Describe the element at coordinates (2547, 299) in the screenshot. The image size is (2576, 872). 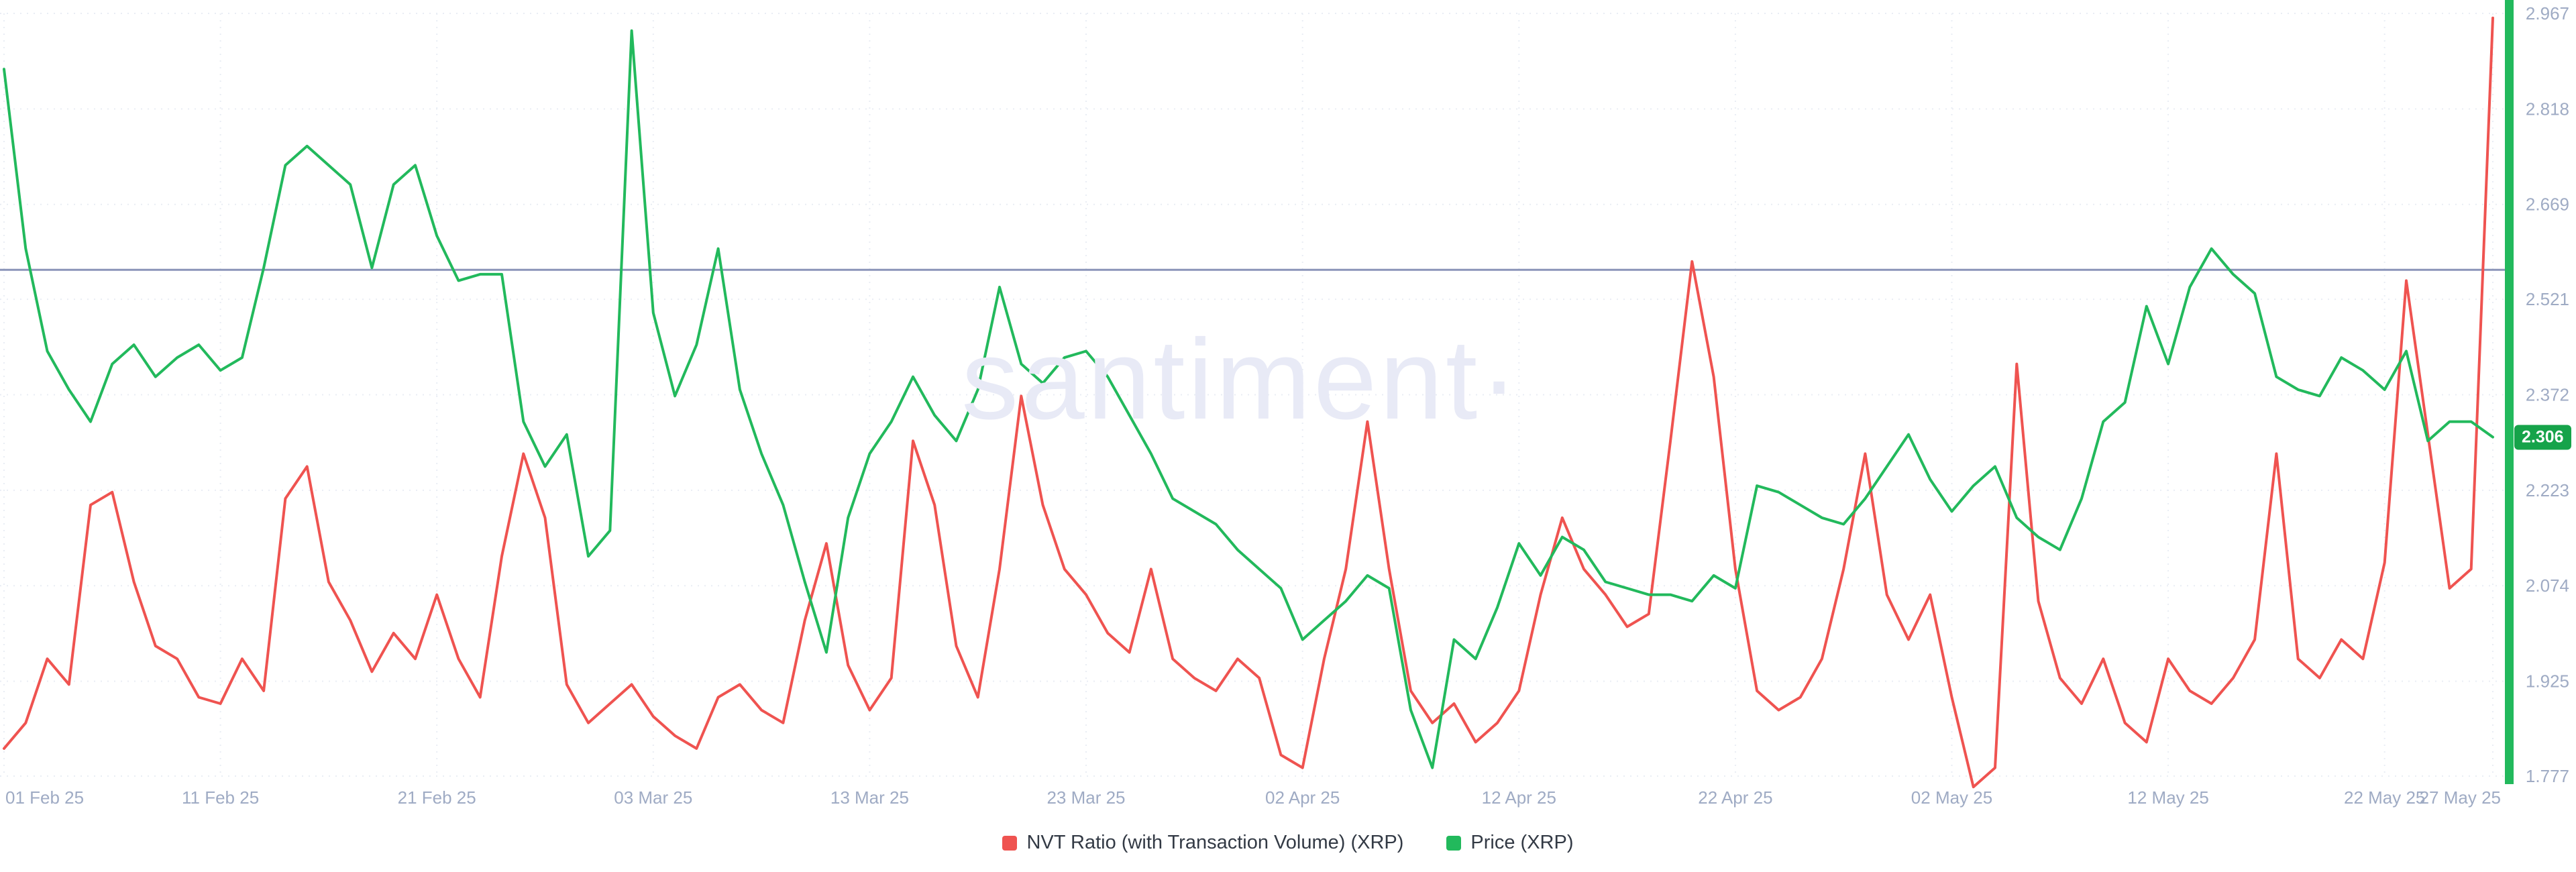
I see `y-tick-label: 2.521` at that location.